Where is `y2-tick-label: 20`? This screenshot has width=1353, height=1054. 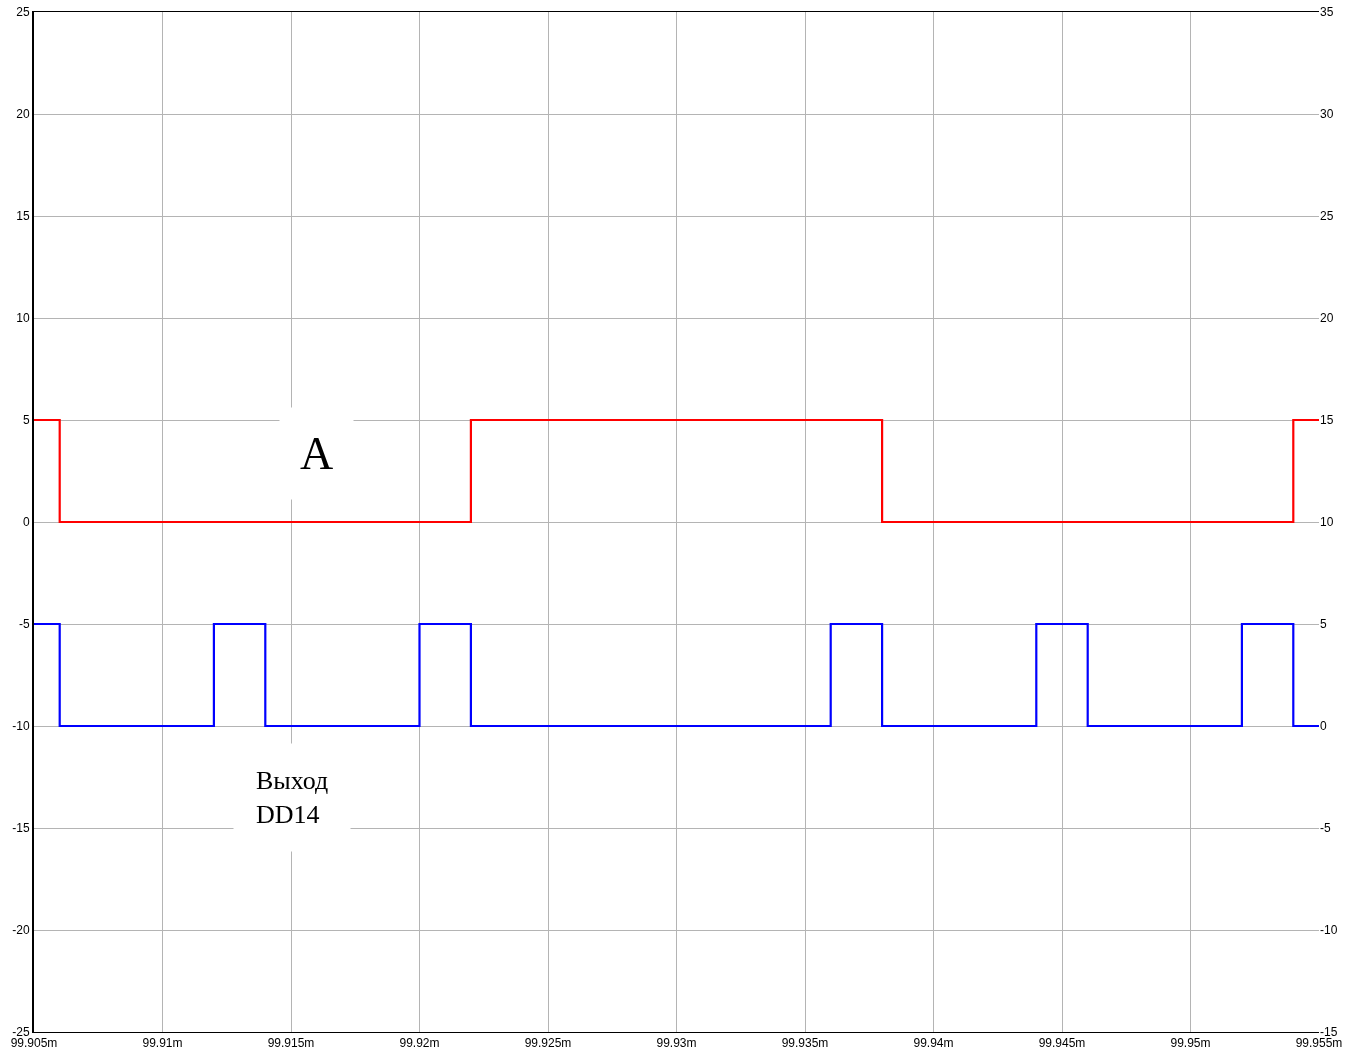 y2-tick-label: 20 is located at coordinates (1327, 318).